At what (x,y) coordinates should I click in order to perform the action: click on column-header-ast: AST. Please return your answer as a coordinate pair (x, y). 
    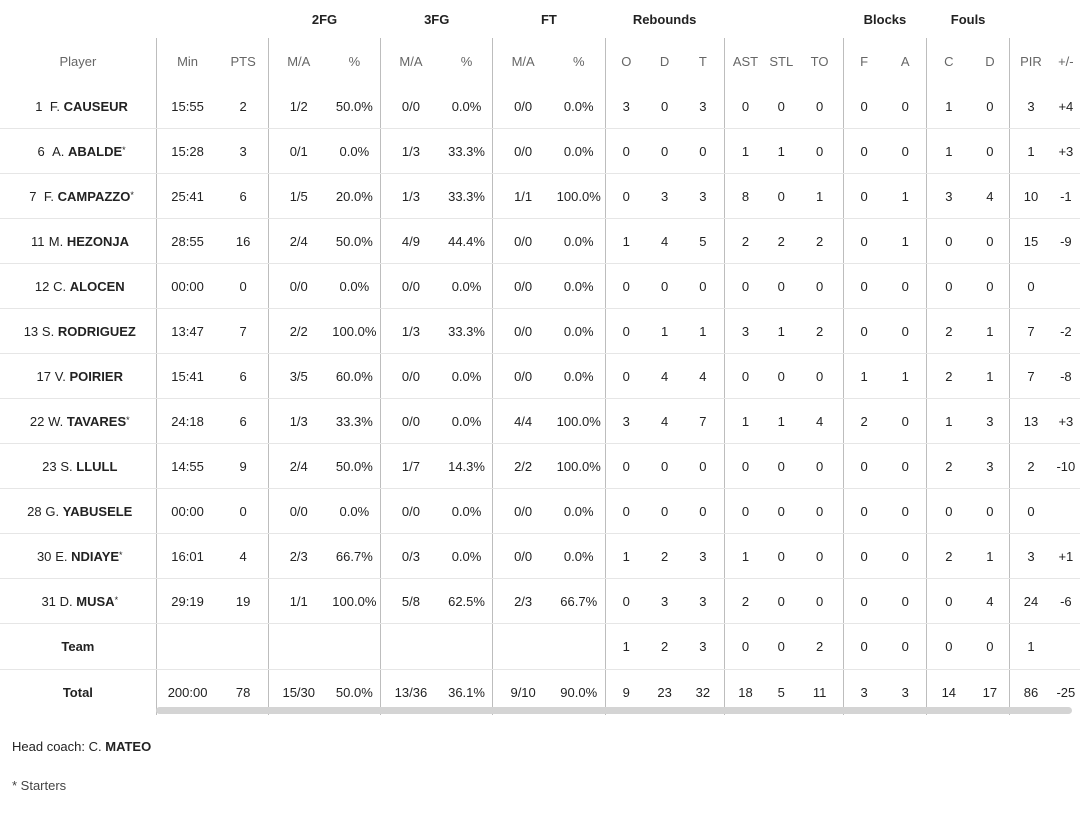
    Looking at the image, I should click on (745, 61).